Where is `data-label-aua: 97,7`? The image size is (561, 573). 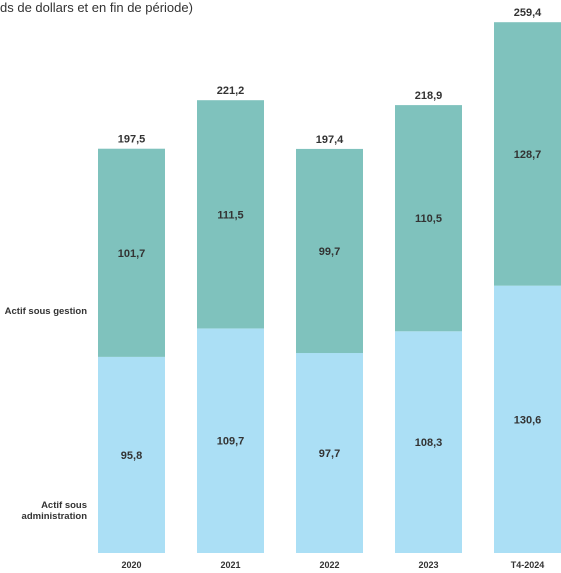 data-label-aua: 97,7 is located at coordinates (329, 454).